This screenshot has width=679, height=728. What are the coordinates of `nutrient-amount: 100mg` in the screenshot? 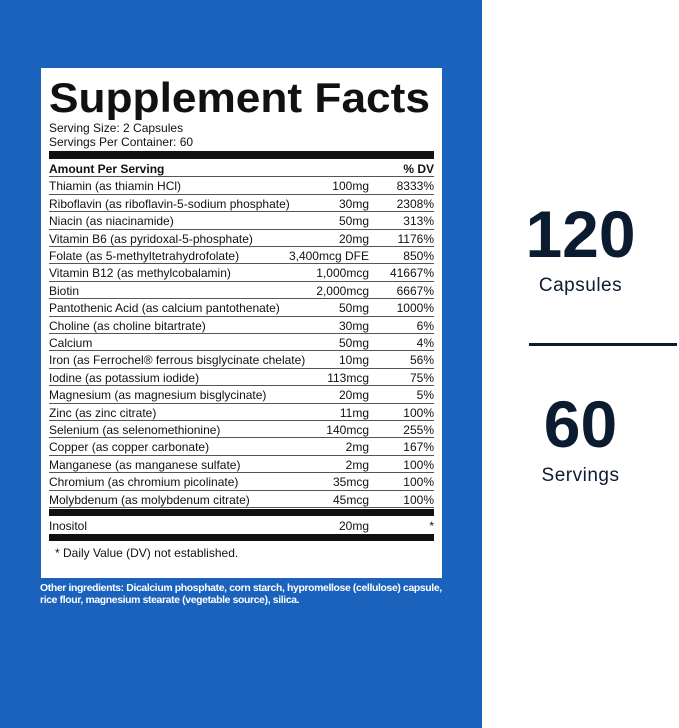 It's located at (350, 186).